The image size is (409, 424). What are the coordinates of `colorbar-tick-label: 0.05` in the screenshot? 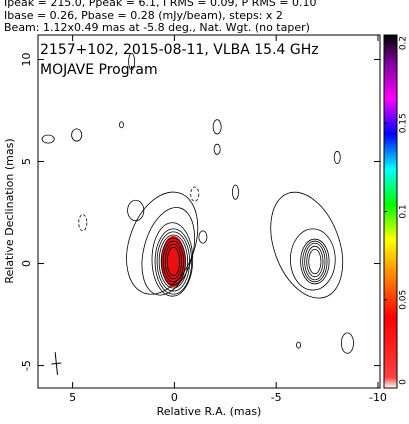 It's located at (404, 300).